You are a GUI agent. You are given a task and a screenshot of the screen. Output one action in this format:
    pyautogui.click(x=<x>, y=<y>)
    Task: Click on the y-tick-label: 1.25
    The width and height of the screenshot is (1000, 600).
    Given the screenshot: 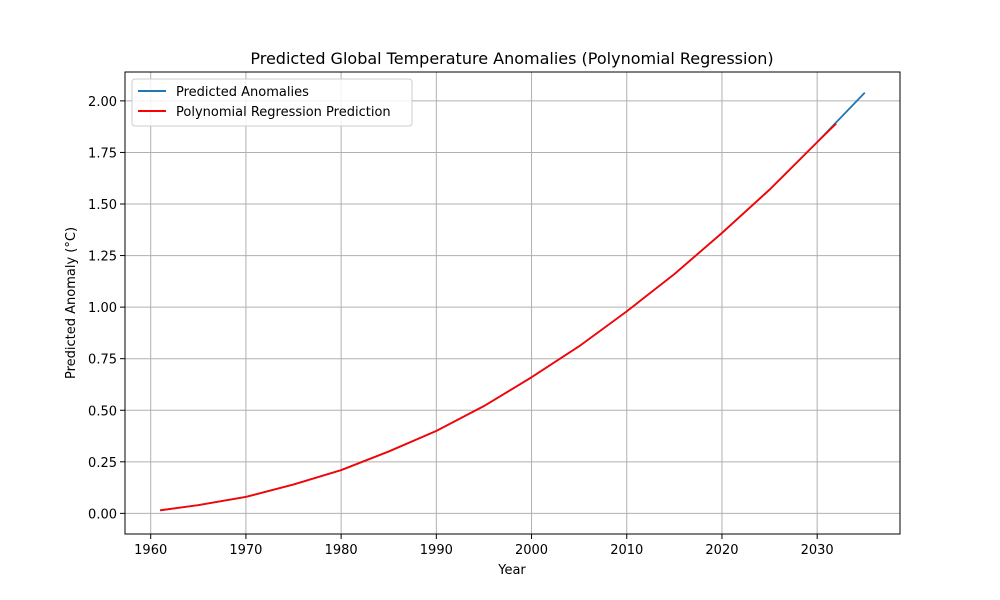 What is the action you would take?
    pyautogui.click(x=102, y=257)
    